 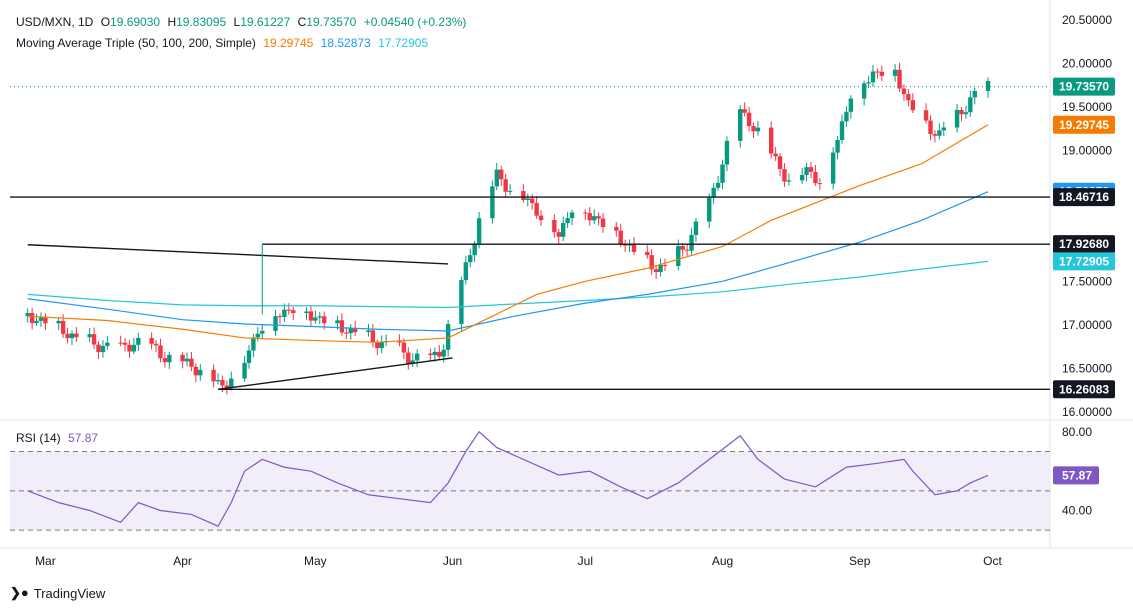 I want to click on trend-line, so click(x=238, y=254).